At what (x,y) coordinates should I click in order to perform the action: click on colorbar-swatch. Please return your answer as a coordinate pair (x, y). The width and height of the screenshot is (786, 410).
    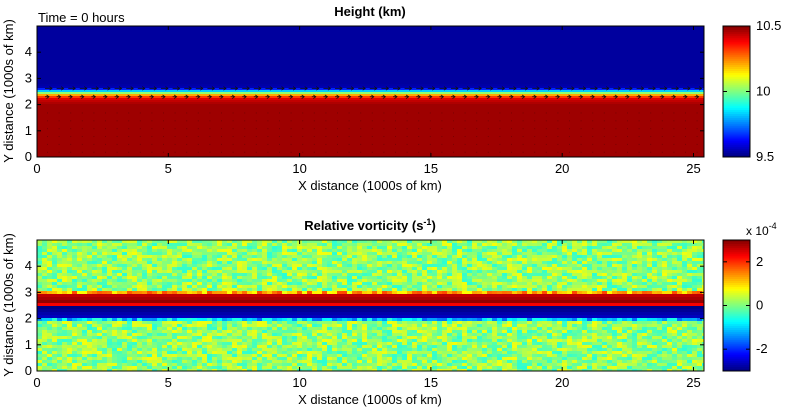
    Looking at the image, I should click on (736, 56).